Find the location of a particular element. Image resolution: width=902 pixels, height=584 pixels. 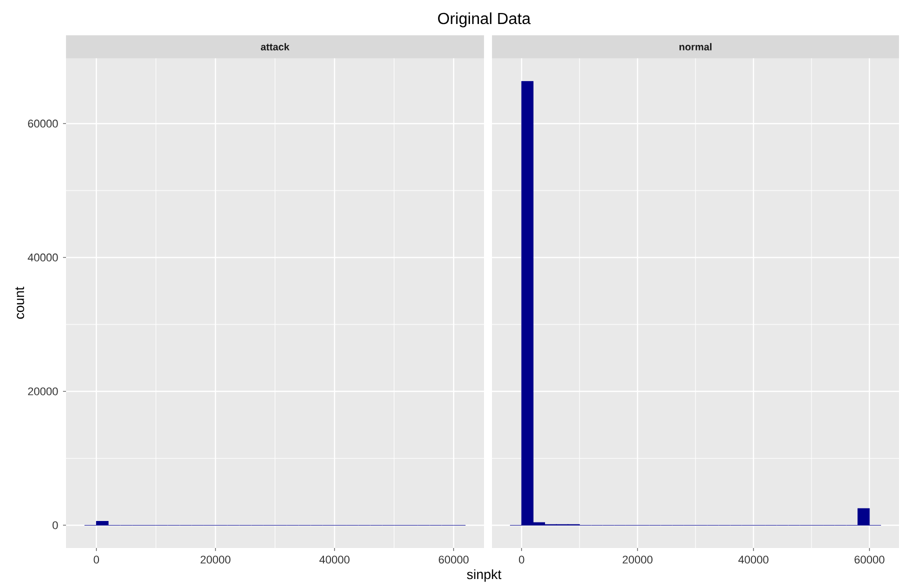

chart-title: attack is located at coordinates (275, 46).